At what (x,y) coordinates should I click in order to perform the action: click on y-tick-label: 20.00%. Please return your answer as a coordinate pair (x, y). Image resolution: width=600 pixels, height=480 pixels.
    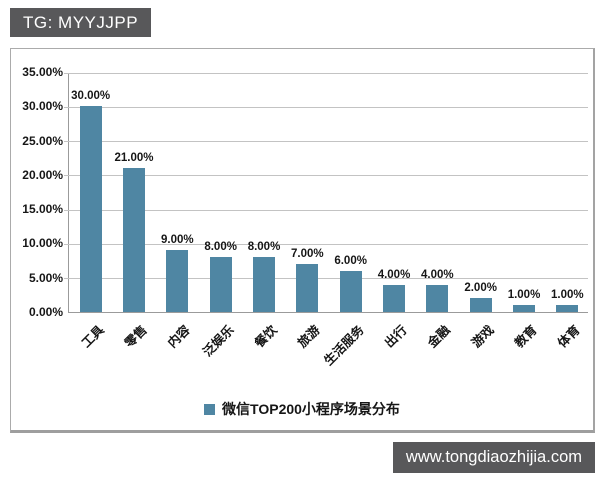
    Looking at the image, I should click on (42, 174).